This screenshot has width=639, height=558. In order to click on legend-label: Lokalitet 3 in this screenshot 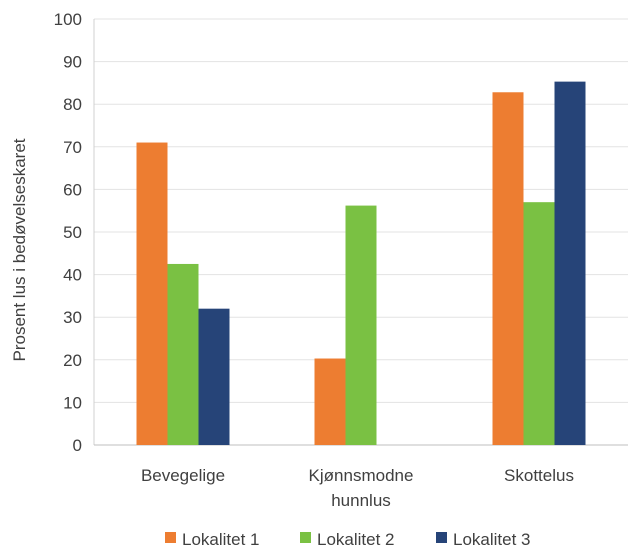, I will do `click(492, 539)`.